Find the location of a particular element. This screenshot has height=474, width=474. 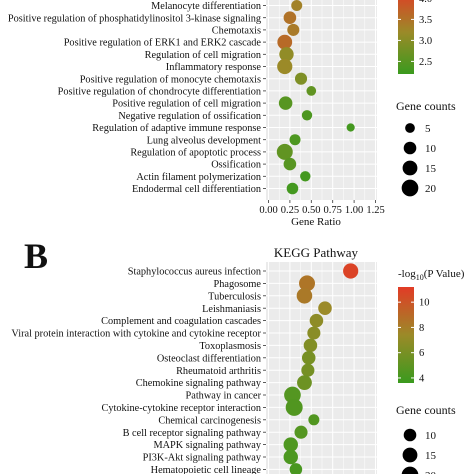

term-label: Actin filament polymerization is located at coordinates (198, 177).